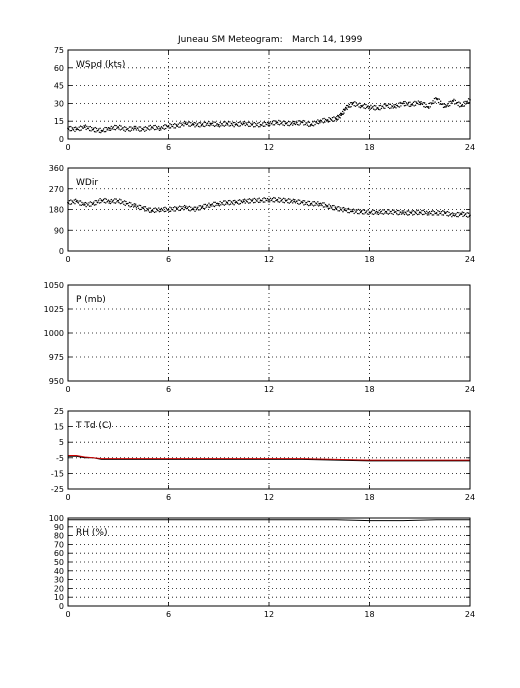 The width and height of the screenshot is (520, 688). Describe the element at coordinates (59, 230) in the screenshot. I see `y-tick-label: 90` at that location.